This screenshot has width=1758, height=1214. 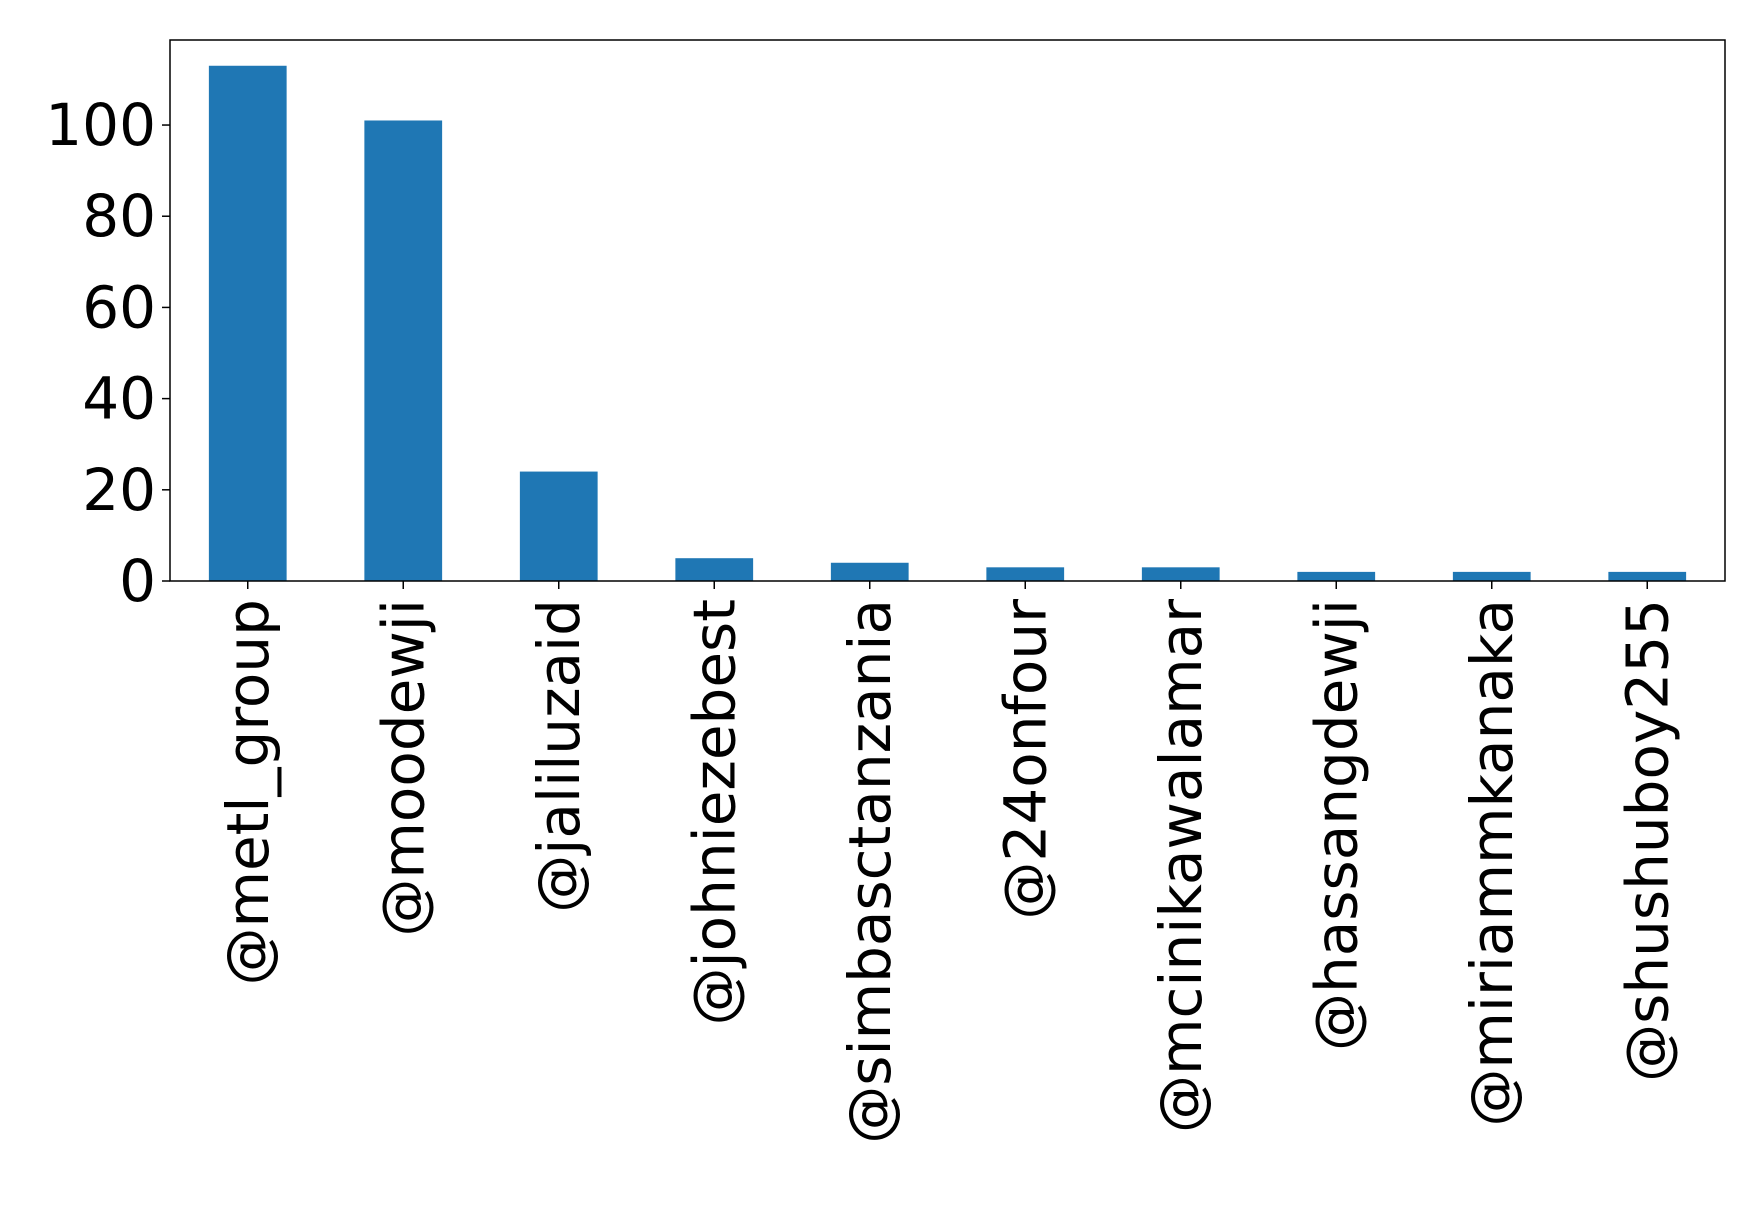 What do you see at coordinates (1025, 574) in the screenshot?
I see `bar-24onfour` at bounding box center [1025, 574].